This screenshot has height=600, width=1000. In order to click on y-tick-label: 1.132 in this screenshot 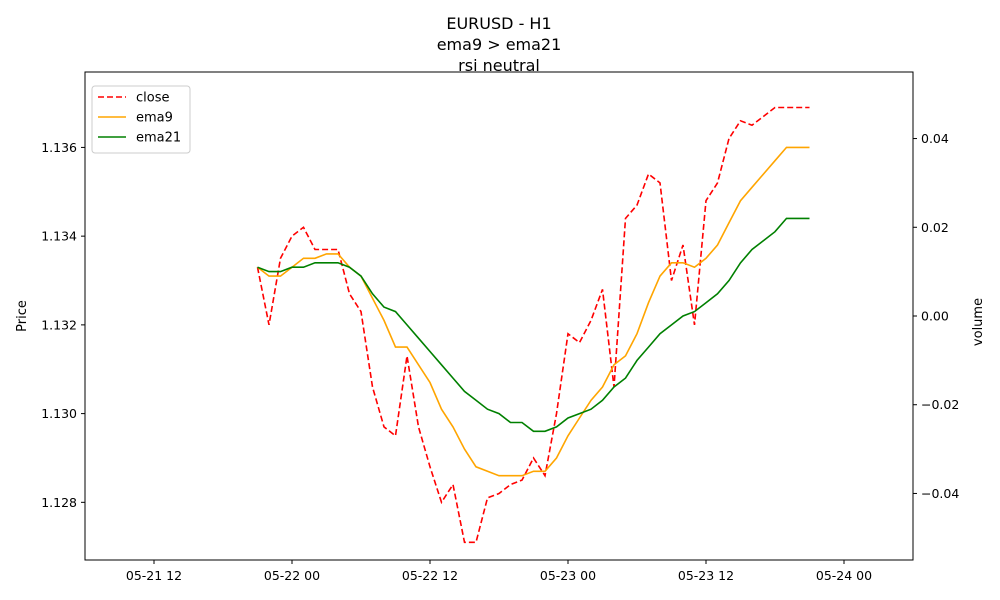, I will do `click(59, 324)`.